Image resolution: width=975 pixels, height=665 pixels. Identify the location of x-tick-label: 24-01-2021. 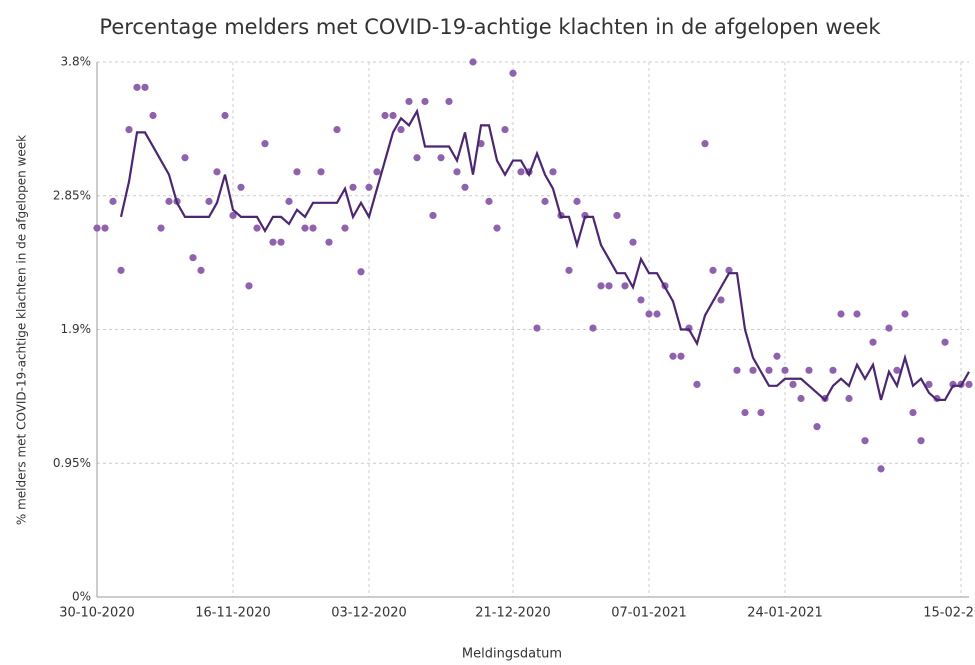
(785, 613).